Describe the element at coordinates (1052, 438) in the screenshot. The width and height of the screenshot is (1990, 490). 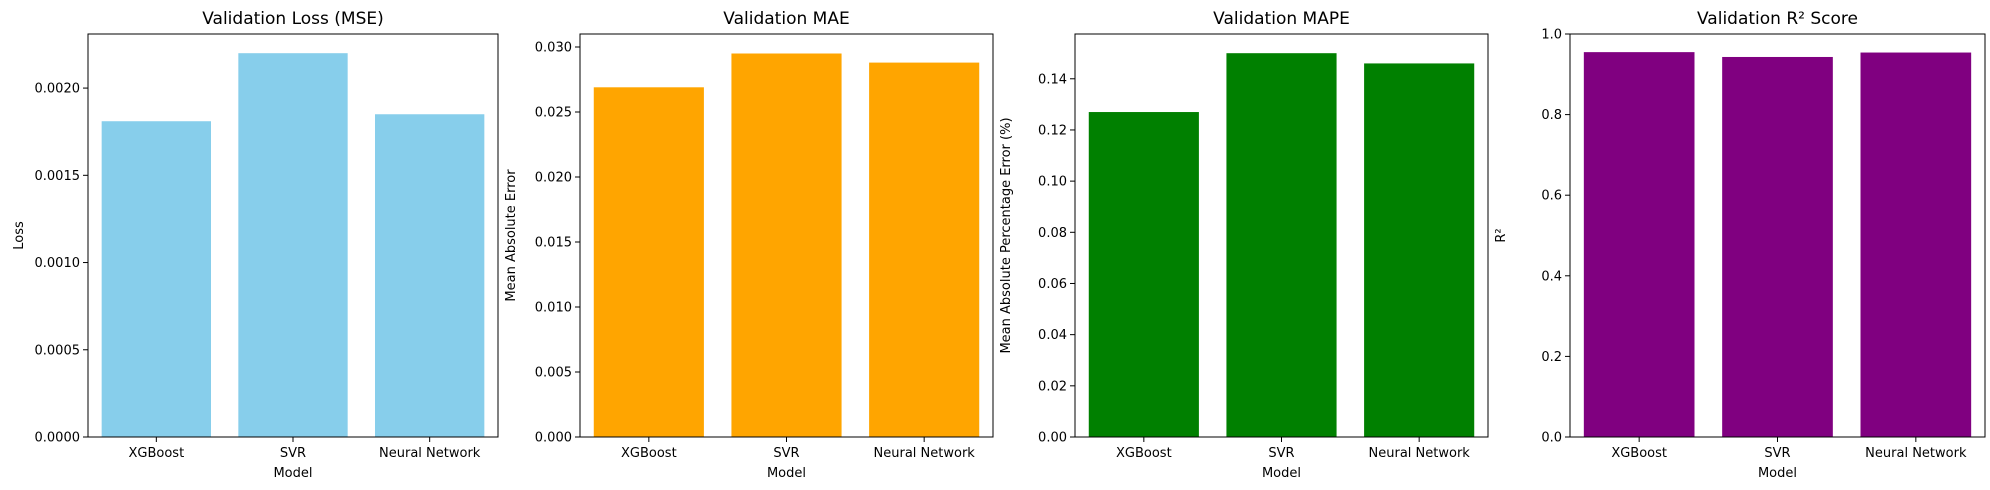
I see `y-tick-label: 0.00` at that location.